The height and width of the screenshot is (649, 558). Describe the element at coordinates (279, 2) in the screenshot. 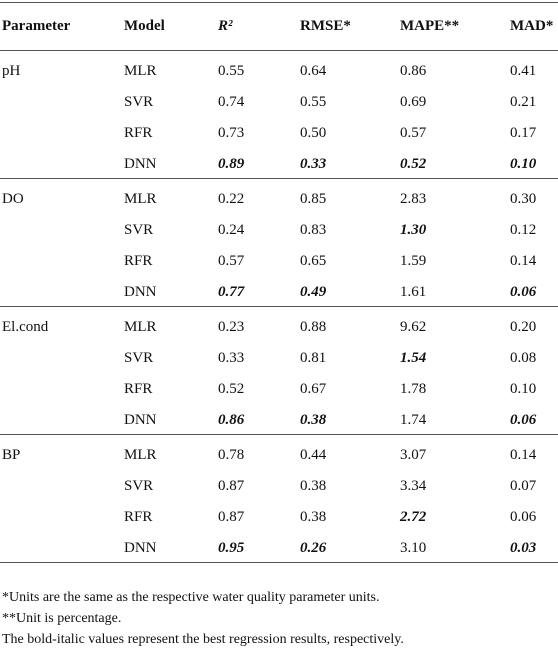

I see `top-rule` at that location.